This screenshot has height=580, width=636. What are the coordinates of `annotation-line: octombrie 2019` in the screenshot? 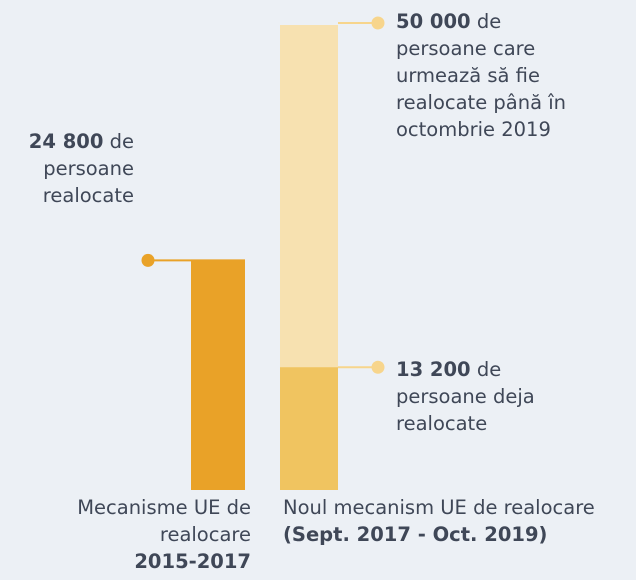 It's located at (473, 129).